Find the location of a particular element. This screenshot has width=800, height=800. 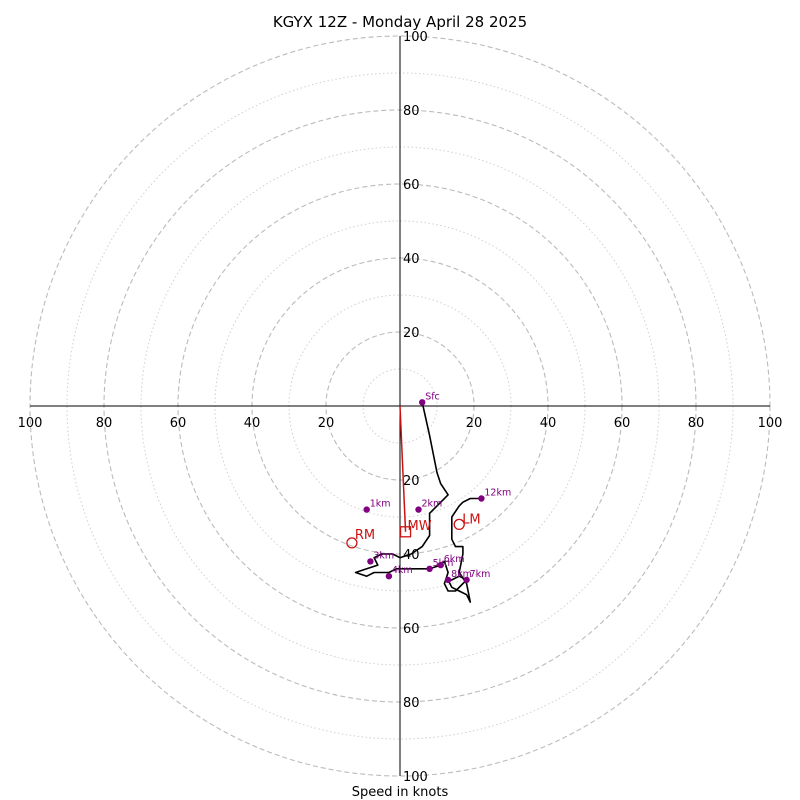

mean-wind-label: MW is located at coordinates (420, 526).